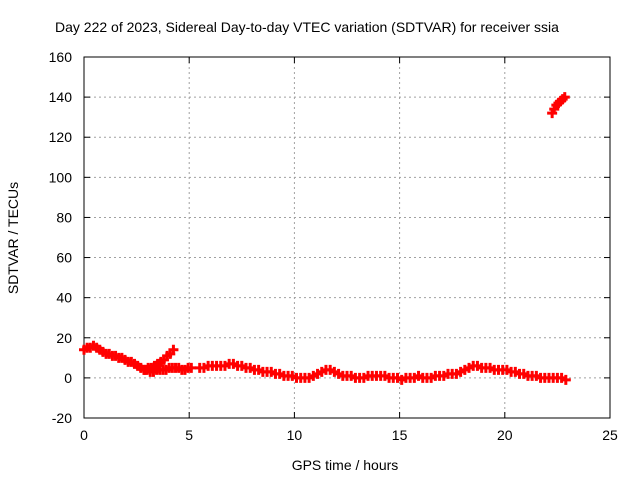 The height and width of the screenshot is (480, 640). What do you see at coordinates (13, 238) in the screenshot?
I see `y-axis-title: SDTVAR / TECUs` at bounding box center [13, 238].